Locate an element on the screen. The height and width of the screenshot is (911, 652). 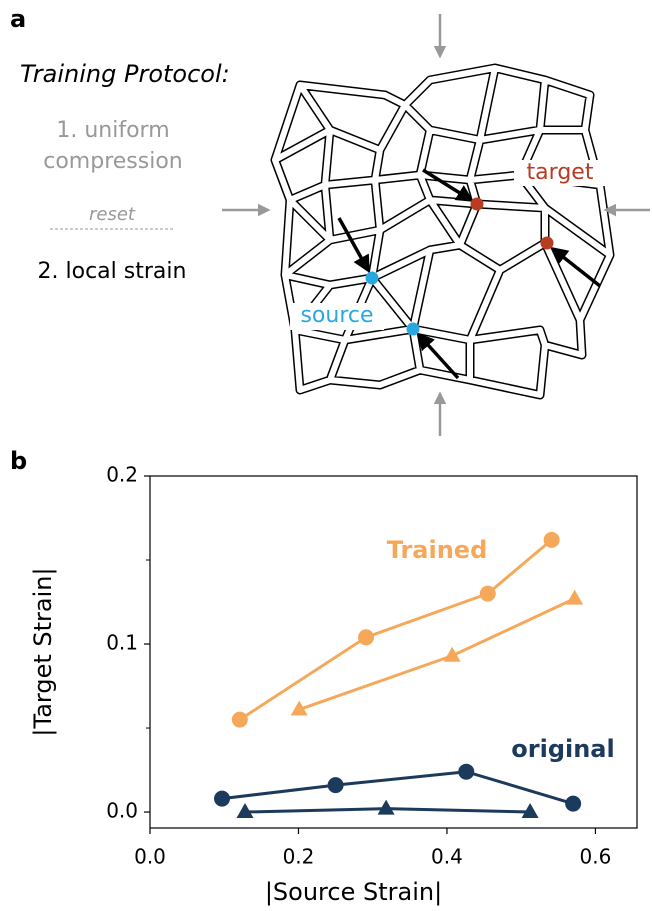
y-tick-label: 0.2 is located at coordinates (122, 475).